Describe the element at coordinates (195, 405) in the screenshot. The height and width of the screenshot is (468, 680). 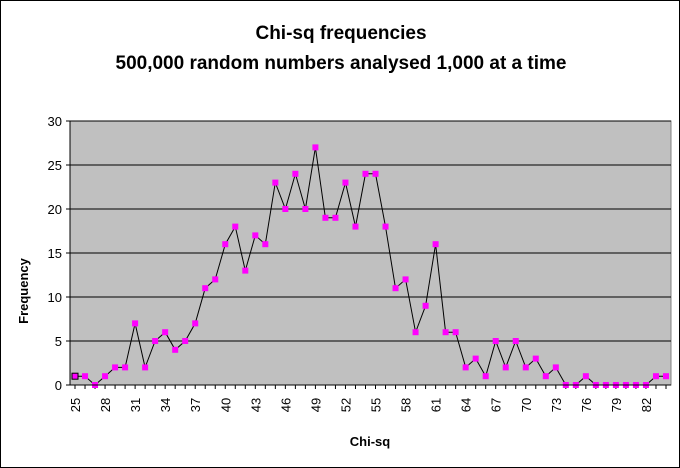
I see `x-tick-label: 37` at that location.